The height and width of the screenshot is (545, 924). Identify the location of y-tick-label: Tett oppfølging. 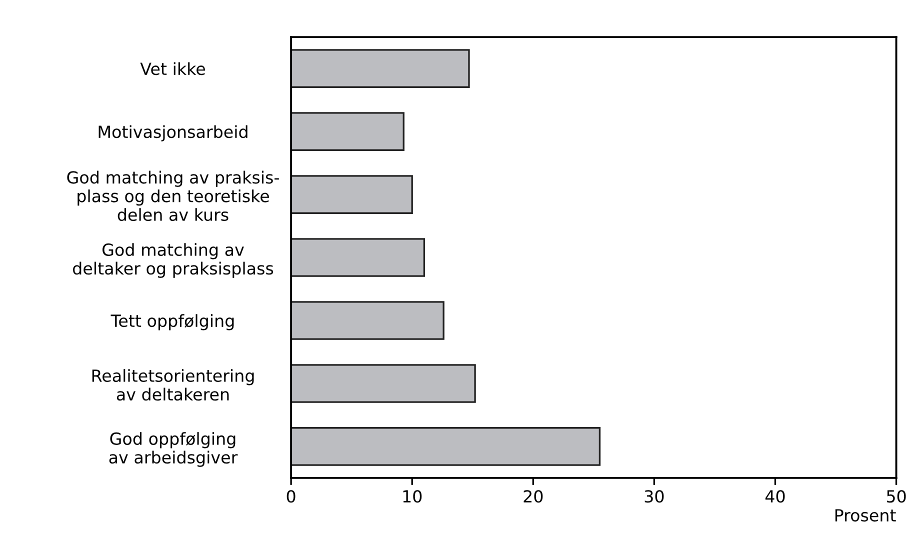
(172, 322).